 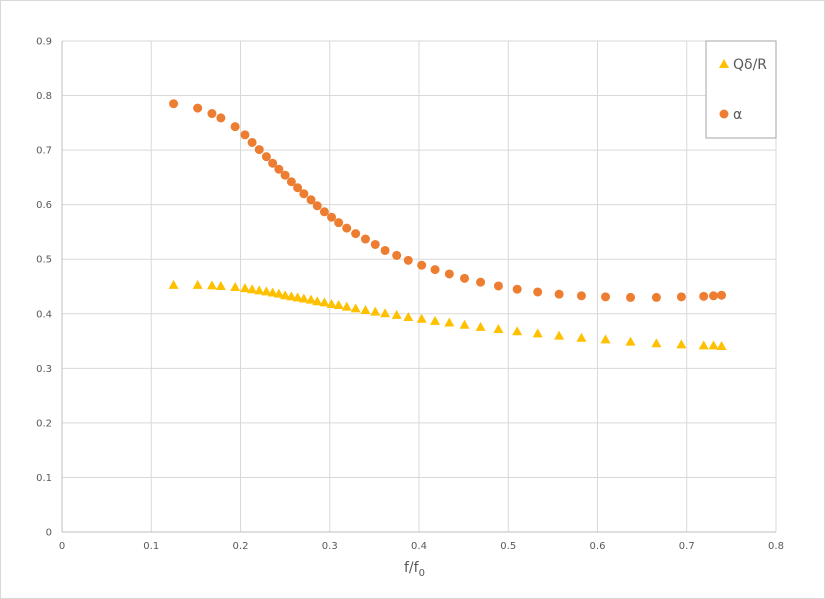 What do you see at coordinates (750, 65) in the screenshot?
I see `legend-label-q-delta-r: Qδ/R` at bounding box center [750, 65].